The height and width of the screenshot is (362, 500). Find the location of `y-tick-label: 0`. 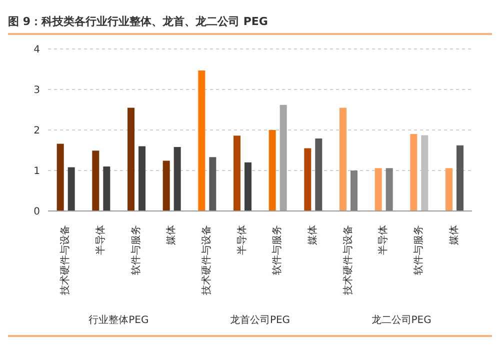

y-tick-label: 0 is located at coordinates (37, 212).